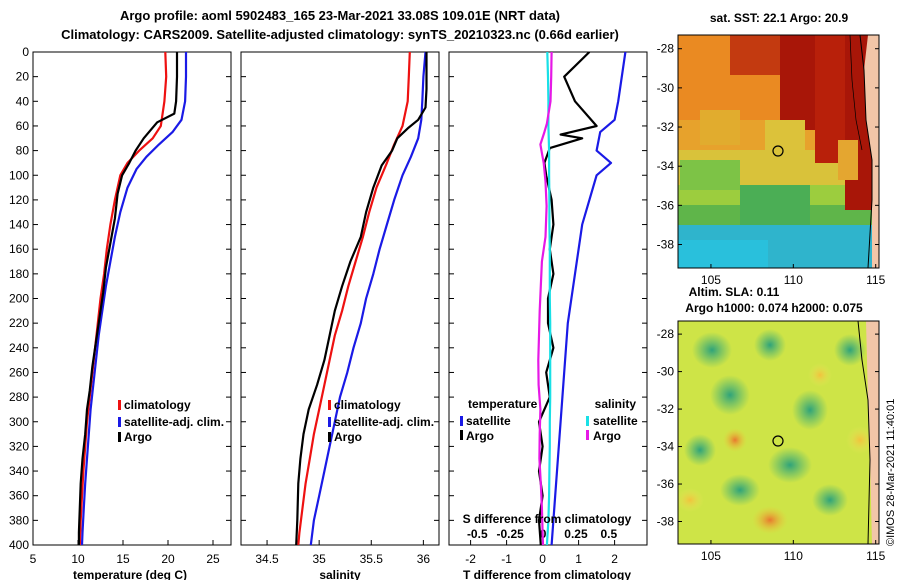 This screenshot has width=900, height=580. Describe the element at coordinates (711, 280) in the screenshot. I see `sst-lon-tick-label: 105` at that location.